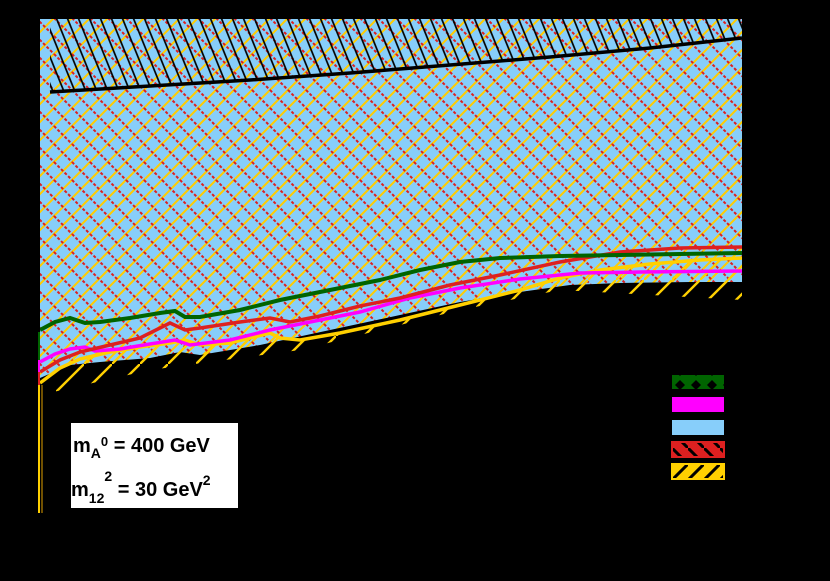 The height and width of the screenshot is (581, 830). I want to click on legend, so click(698, 427).